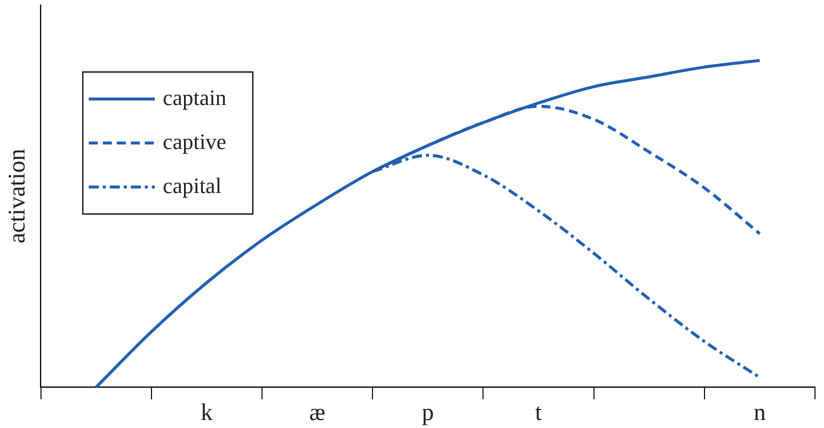 This screenshot has height=428, width=824. I want to click on y-axis-title: activation, so click(17, 196).